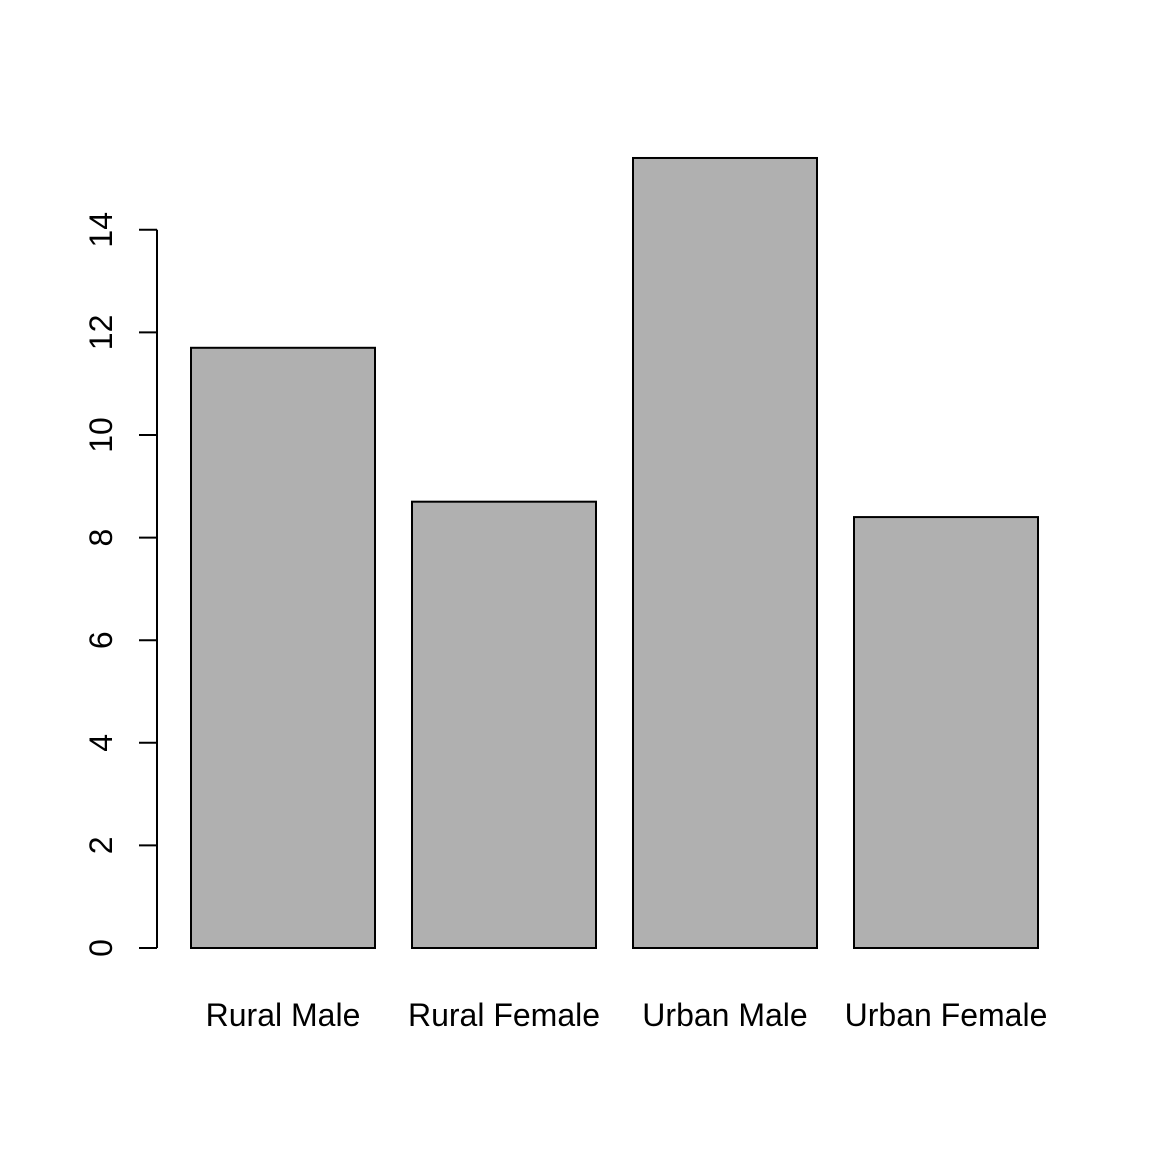 This screenshot has width=1152, height=1157. I want to click on y-tick-label-14: 14, so click(101, 230).